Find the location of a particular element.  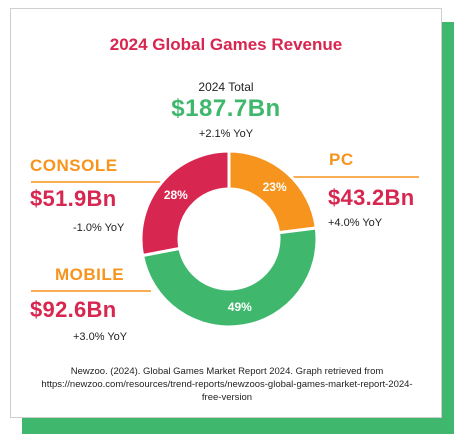

slice-console is located at coordinates (185, 203).